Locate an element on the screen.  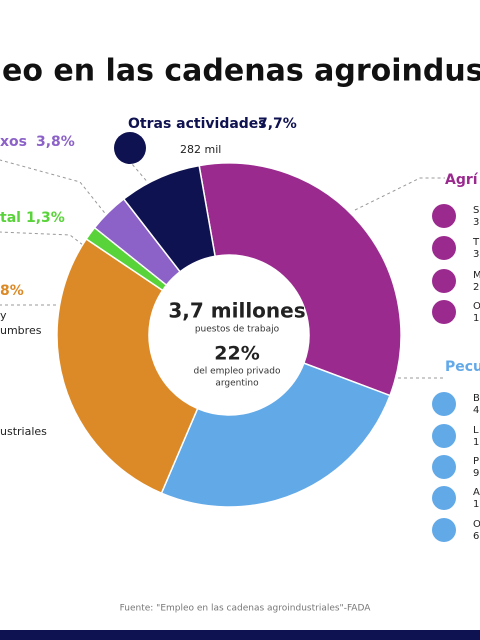
center-text: del empleo privado is located at coordinates (237, 372).